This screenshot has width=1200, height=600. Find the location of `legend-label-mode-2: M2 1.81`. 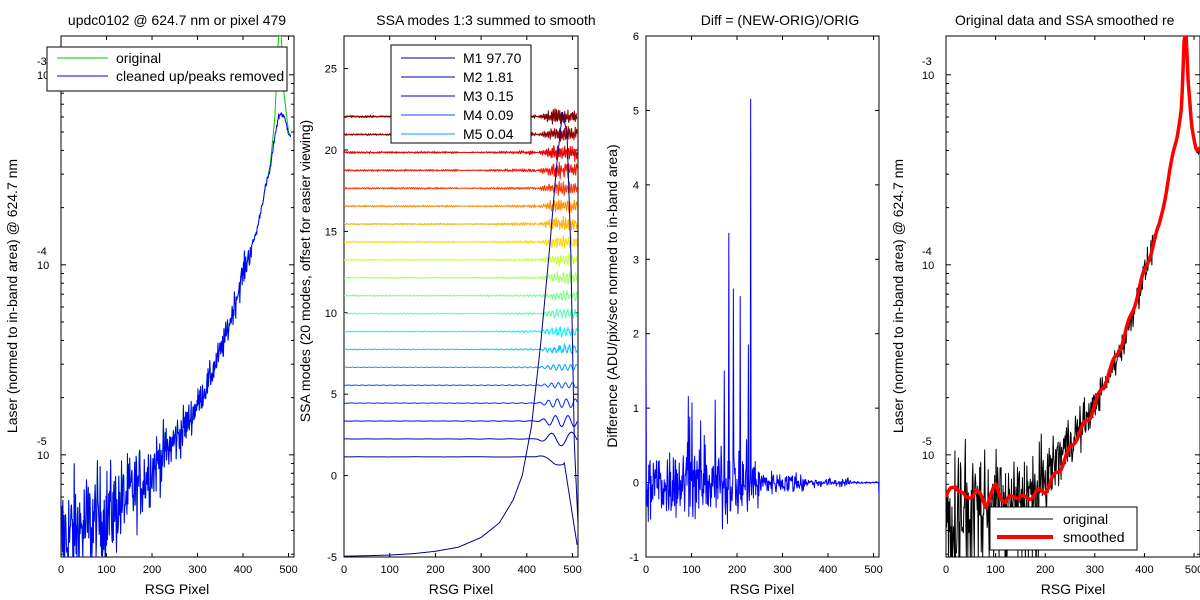

legend-label-mode-2: M2 1.81 is located at coordinates (488, 77).